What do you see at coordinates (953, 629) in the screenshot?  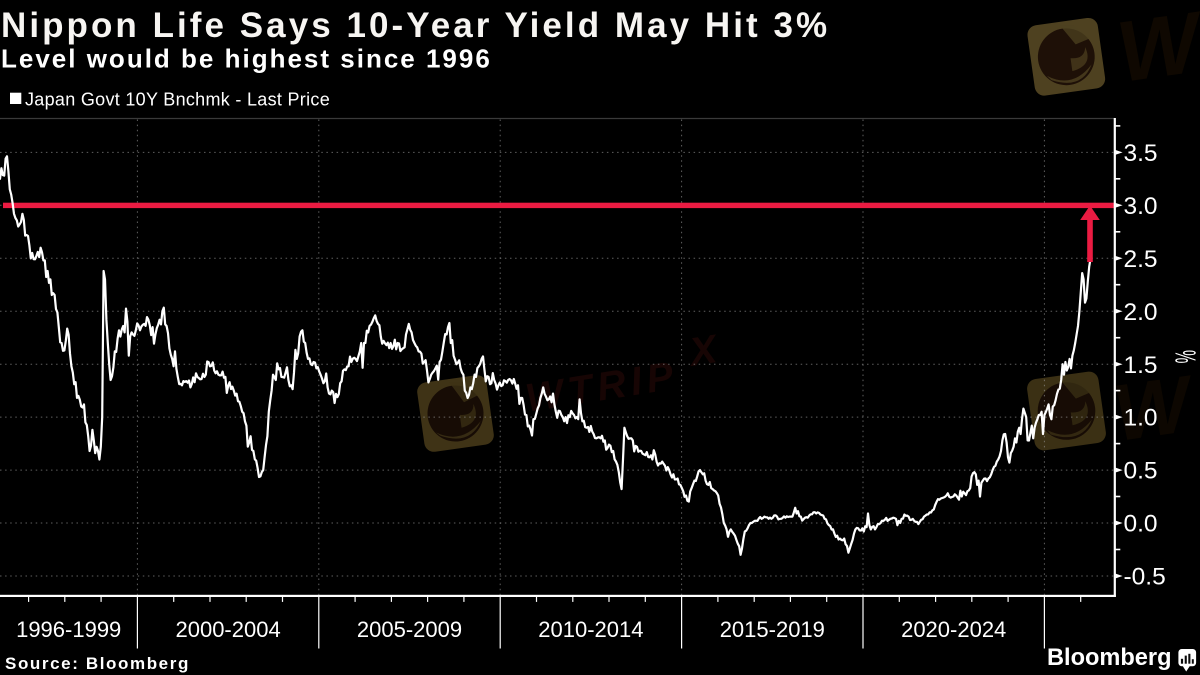 I see `svg-text: 2020-2024` at bounding box center [953, 629].